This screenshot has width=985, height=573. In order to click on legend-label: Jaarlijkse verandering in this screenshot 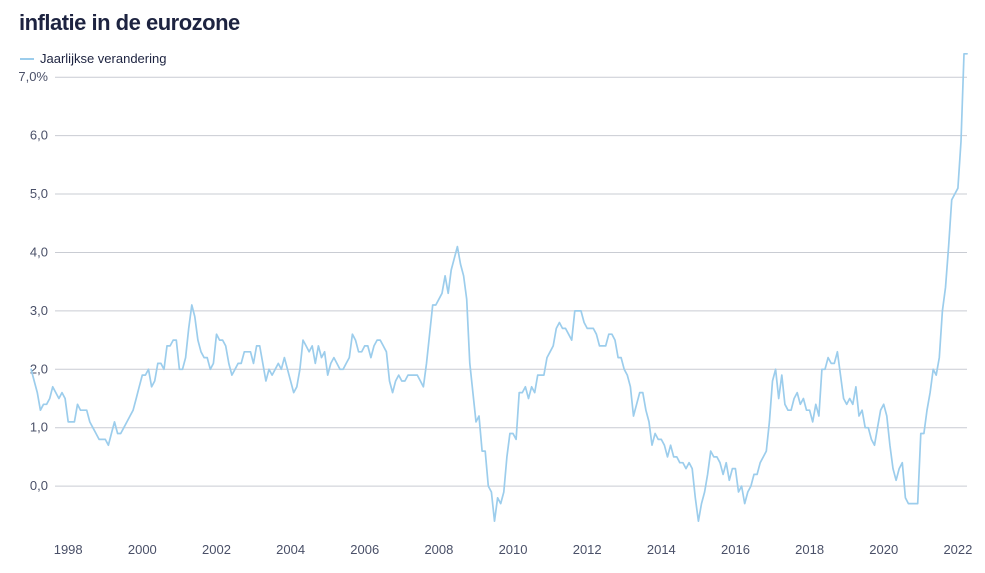, I will do `click(103, 58)`.